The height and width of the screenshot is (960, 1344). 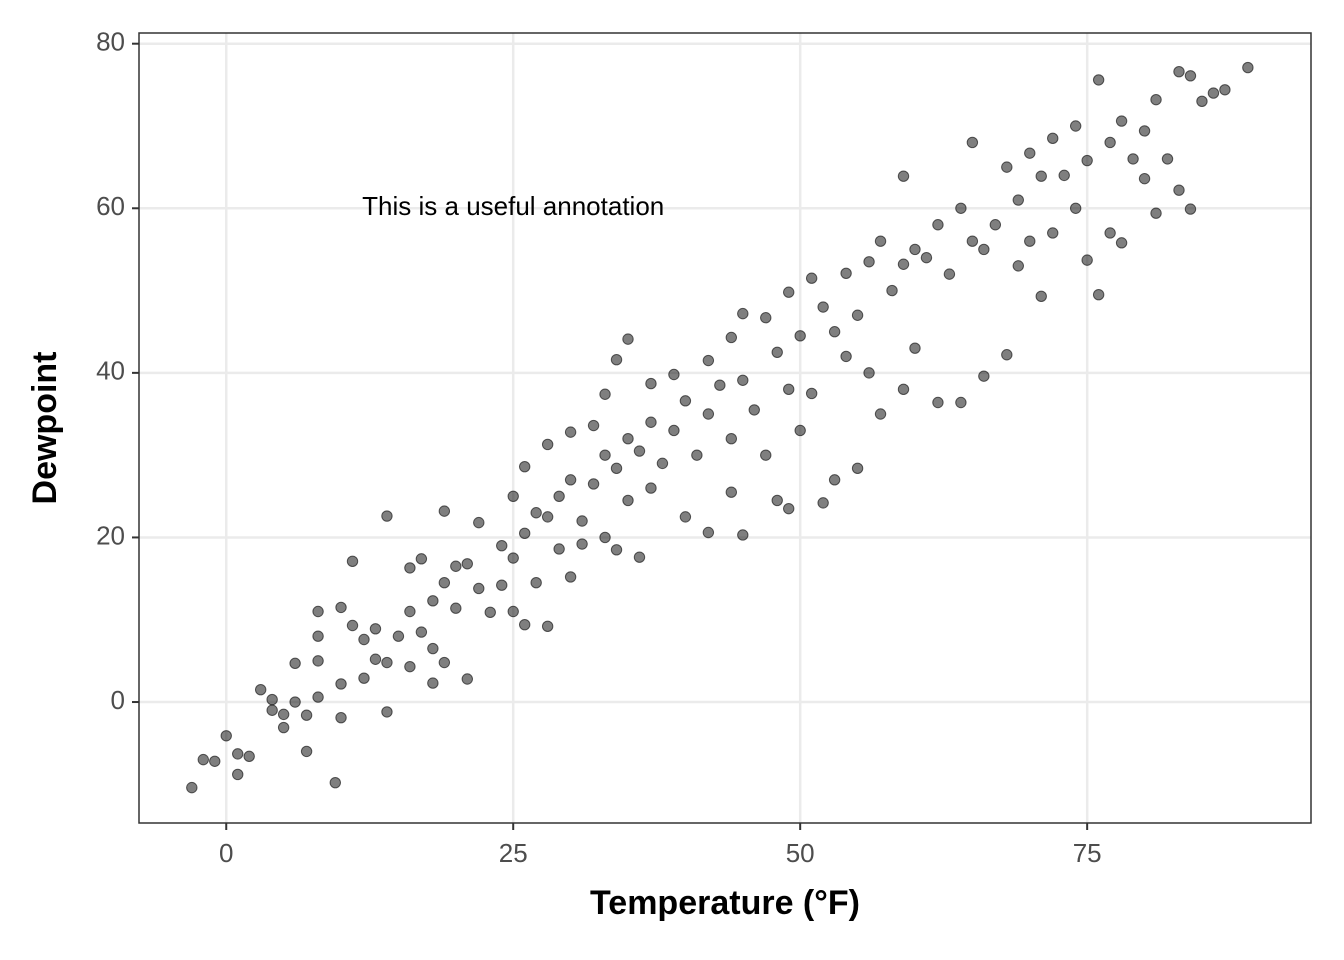 I want to click on y-tick-label: 0, so click(x=118, y=700).